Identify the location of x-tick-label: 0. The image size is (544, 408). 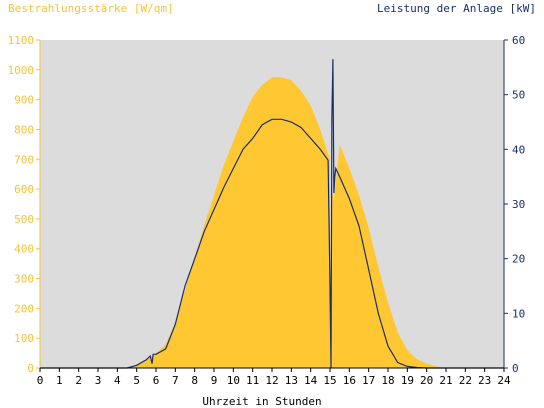
(40, 380).